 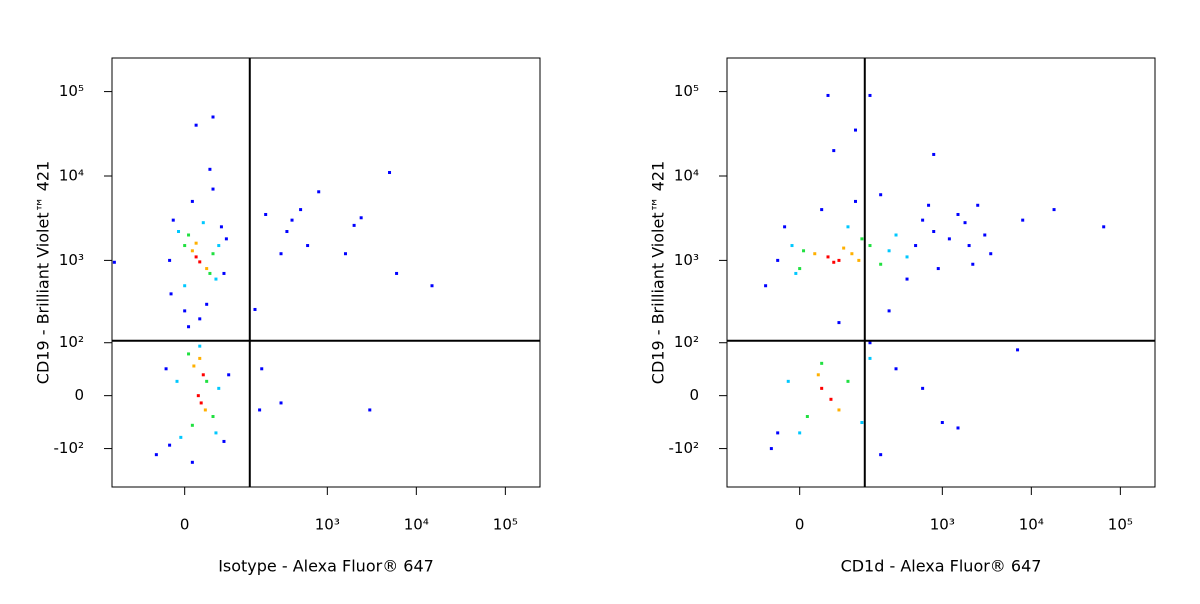 What do you see at coordinates (1120, 525) in the screenshot?
I see `x-tick-label: 10⁵` at bounding box center [1120, 525].